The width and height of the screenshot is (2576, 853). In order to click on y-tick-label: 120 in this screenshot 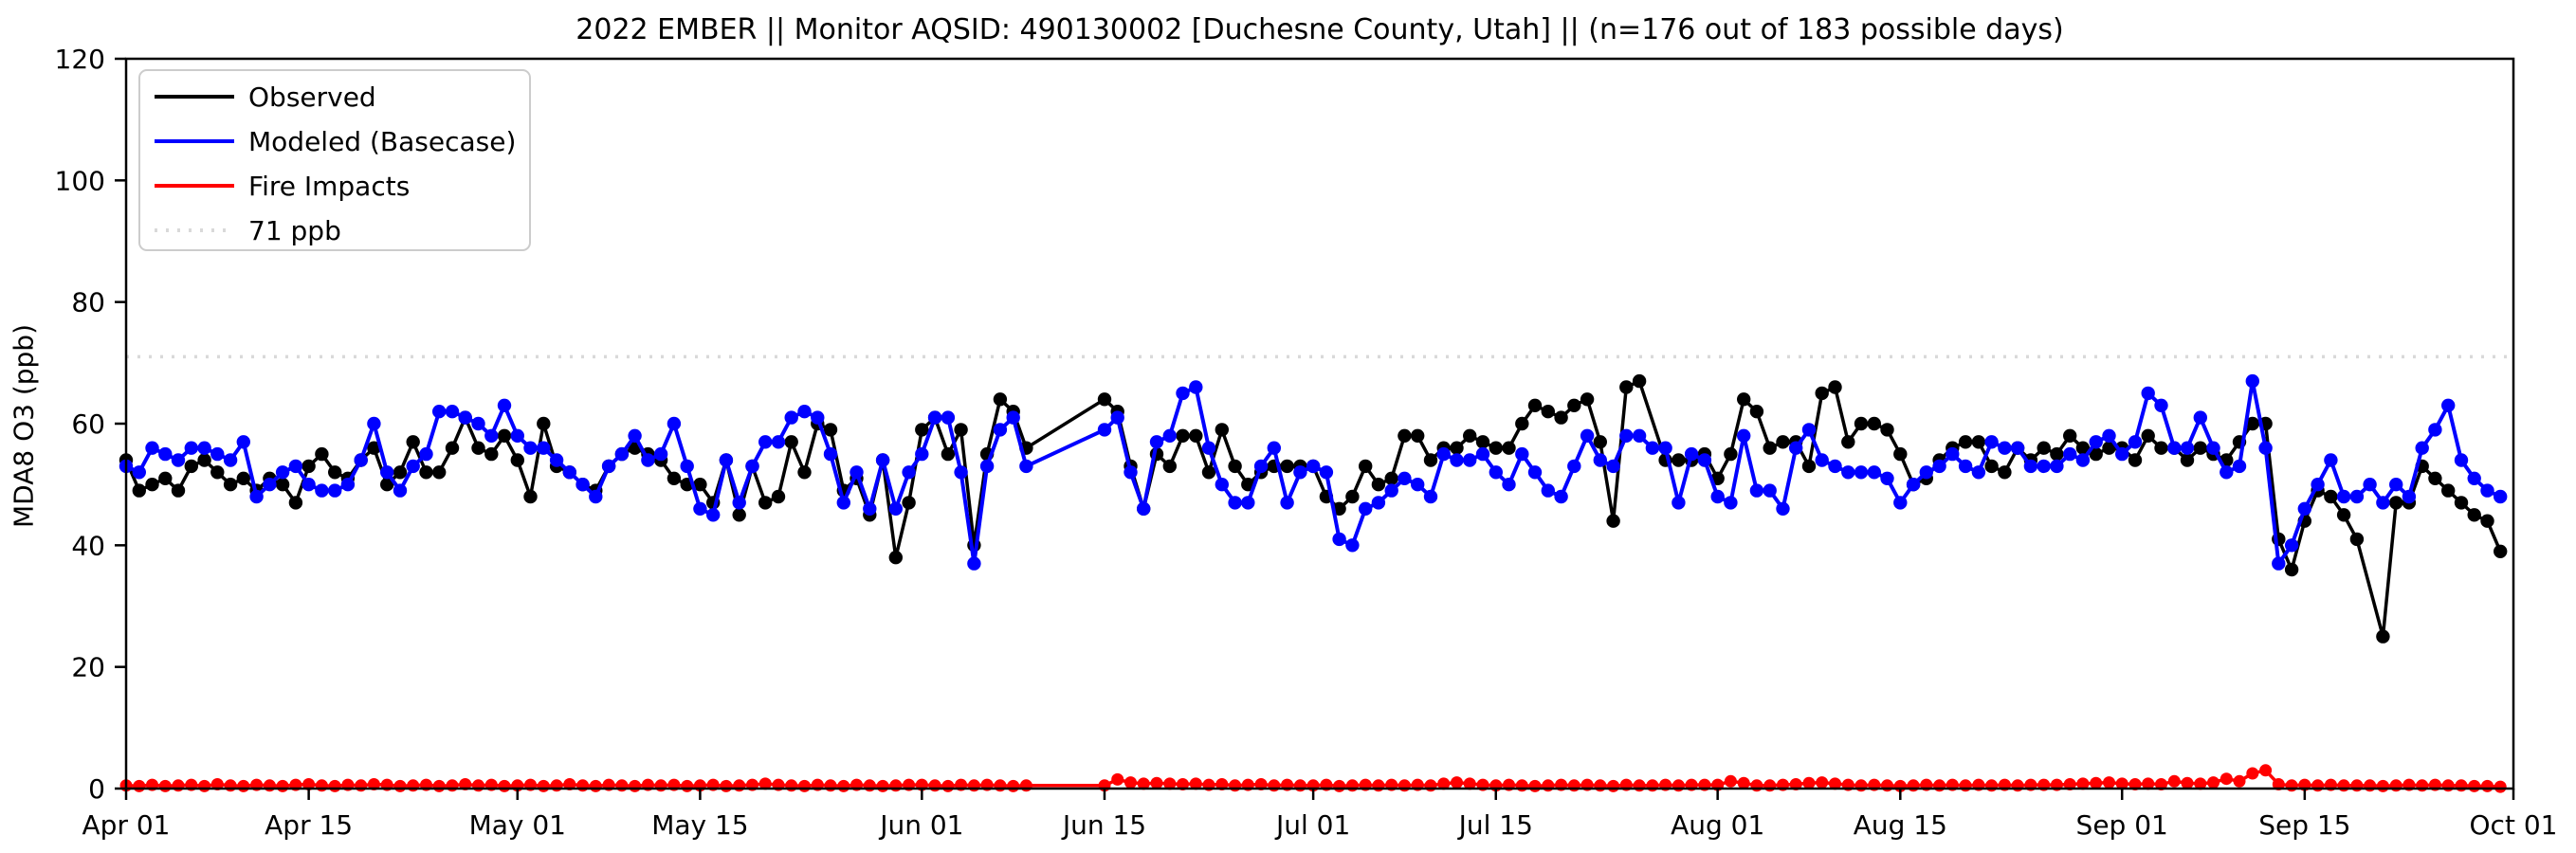, I will do `click(80, 59)`.